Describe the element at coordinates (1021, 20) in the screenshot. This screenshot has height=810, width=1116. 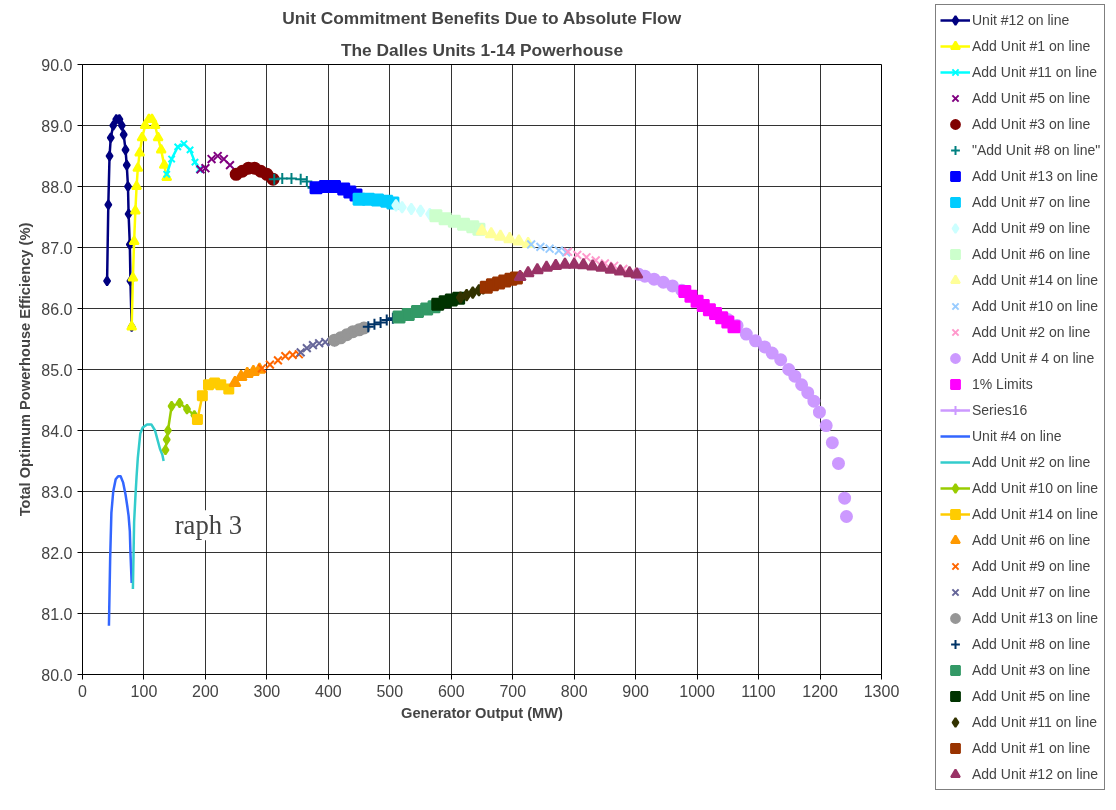
I see `legend-label: Unit #12 on line` at that location.